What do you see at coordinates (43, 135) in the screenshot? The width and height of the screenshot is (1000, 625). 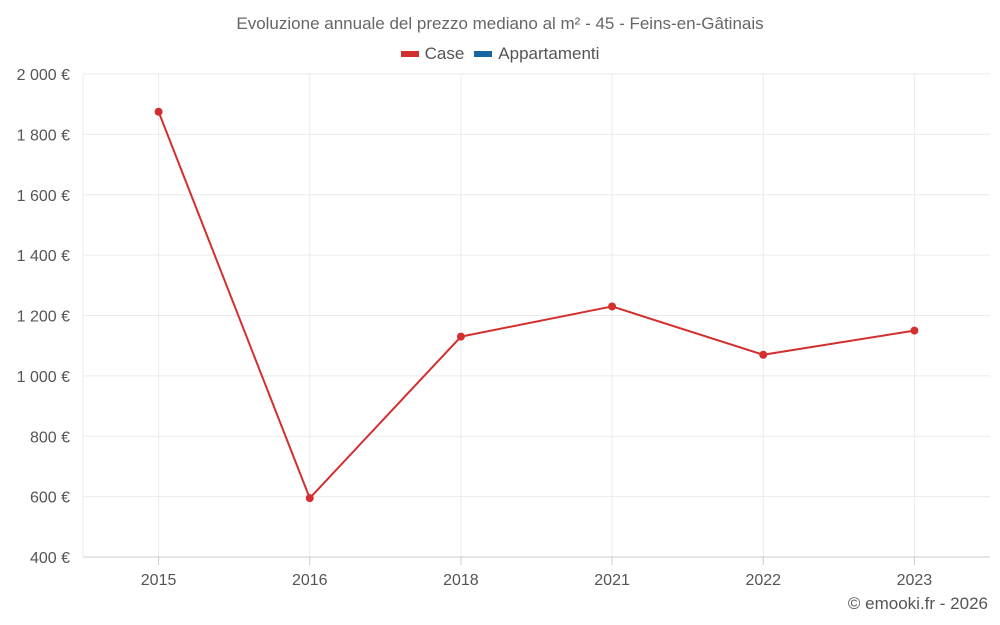 I see `y-tick-label: 1 800 €` at bounding box center [43, 135].